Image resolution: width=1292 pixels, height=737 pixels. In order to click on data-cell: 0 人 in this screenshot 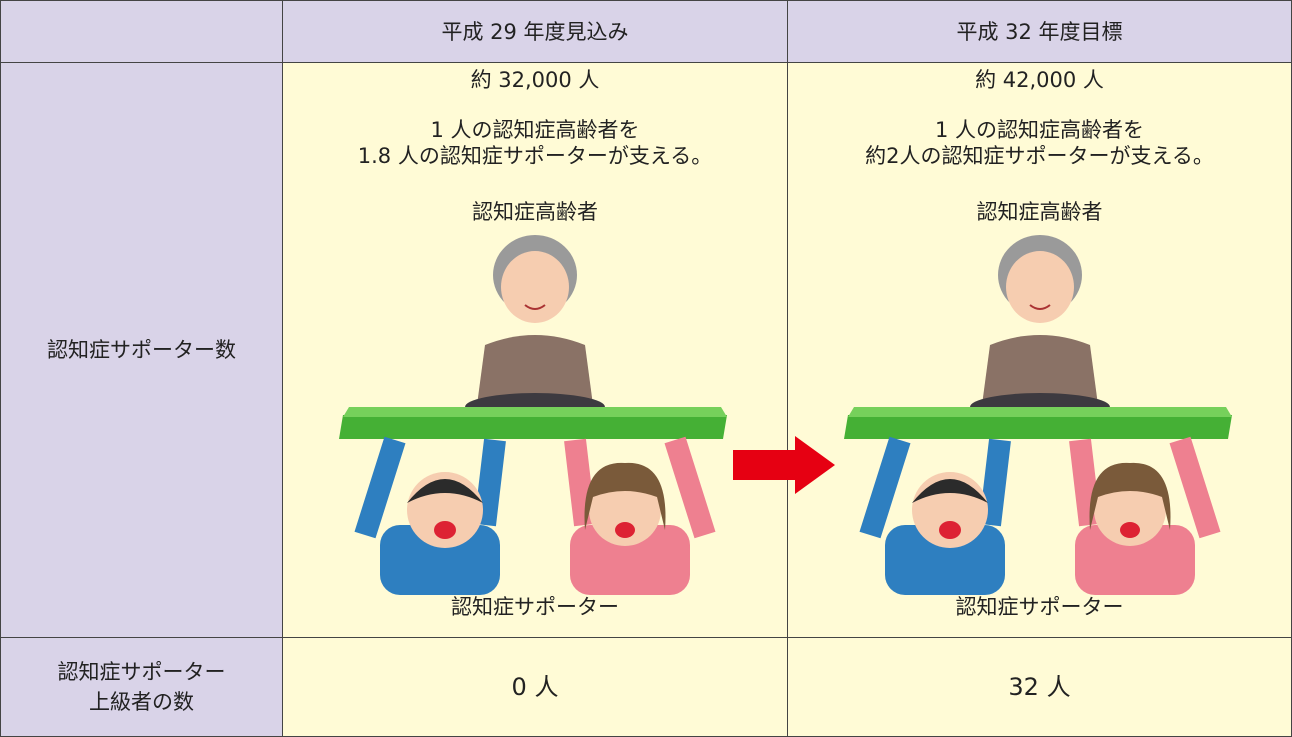, I will do `click(535, 687)`.